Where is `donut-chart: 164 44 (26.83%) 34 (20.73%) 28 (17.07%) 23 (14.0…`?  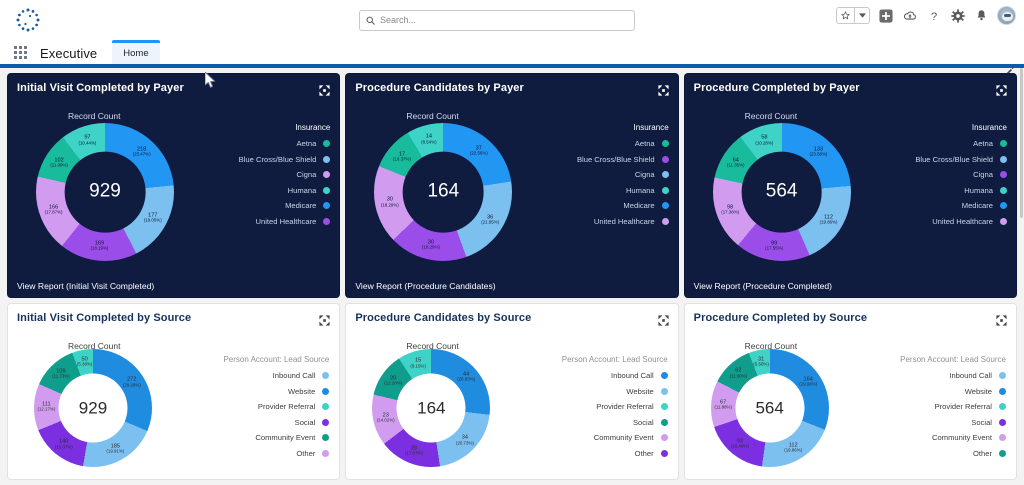
donut-chart: 164 44 (26.83%) 34 (20.73%) 28 (17.07%) 23 (14.0… is located at coordinates (431, 408).